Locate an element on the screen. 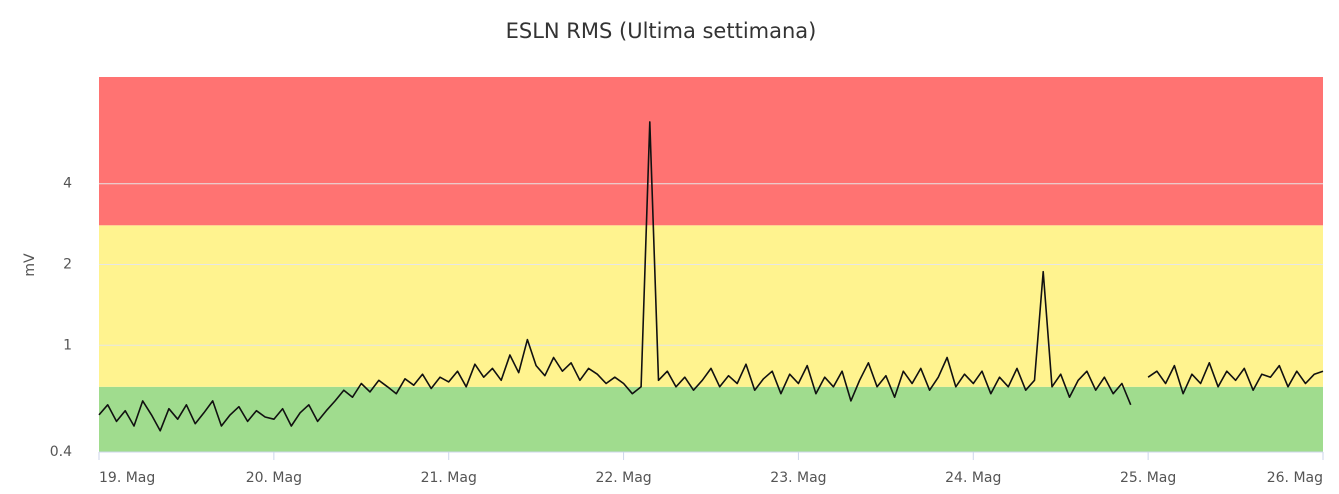  y-axis-label: mV is located at coordinates (30, 265).